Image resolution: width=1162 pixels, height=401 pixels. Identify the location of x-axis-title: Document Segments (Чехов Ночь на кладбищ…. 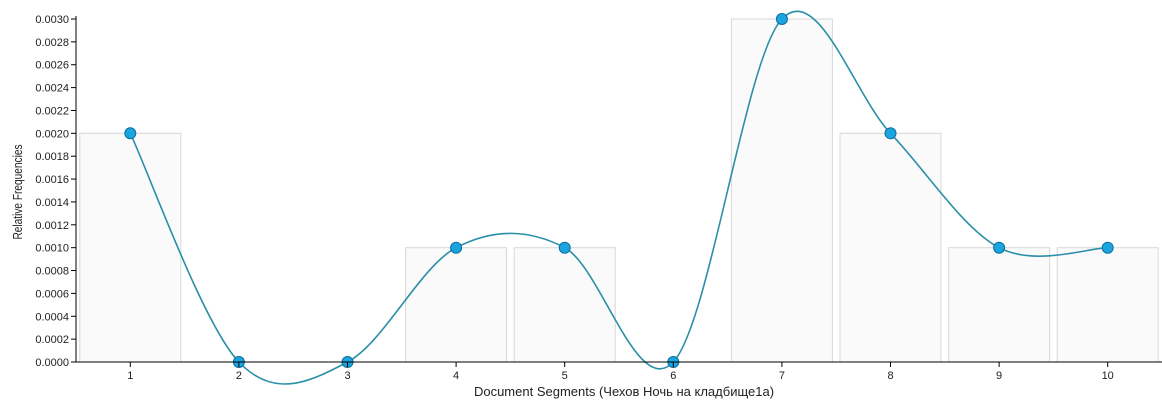
(624, 391).